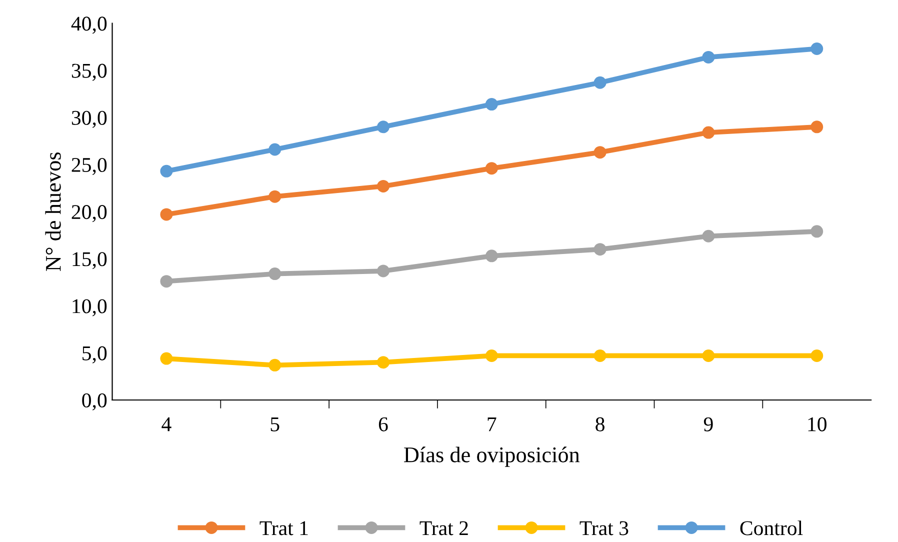  Describe the element at coordinates (492, 456) in the screenshot. I see `x-axis-title: Días de oviposición` at that location.